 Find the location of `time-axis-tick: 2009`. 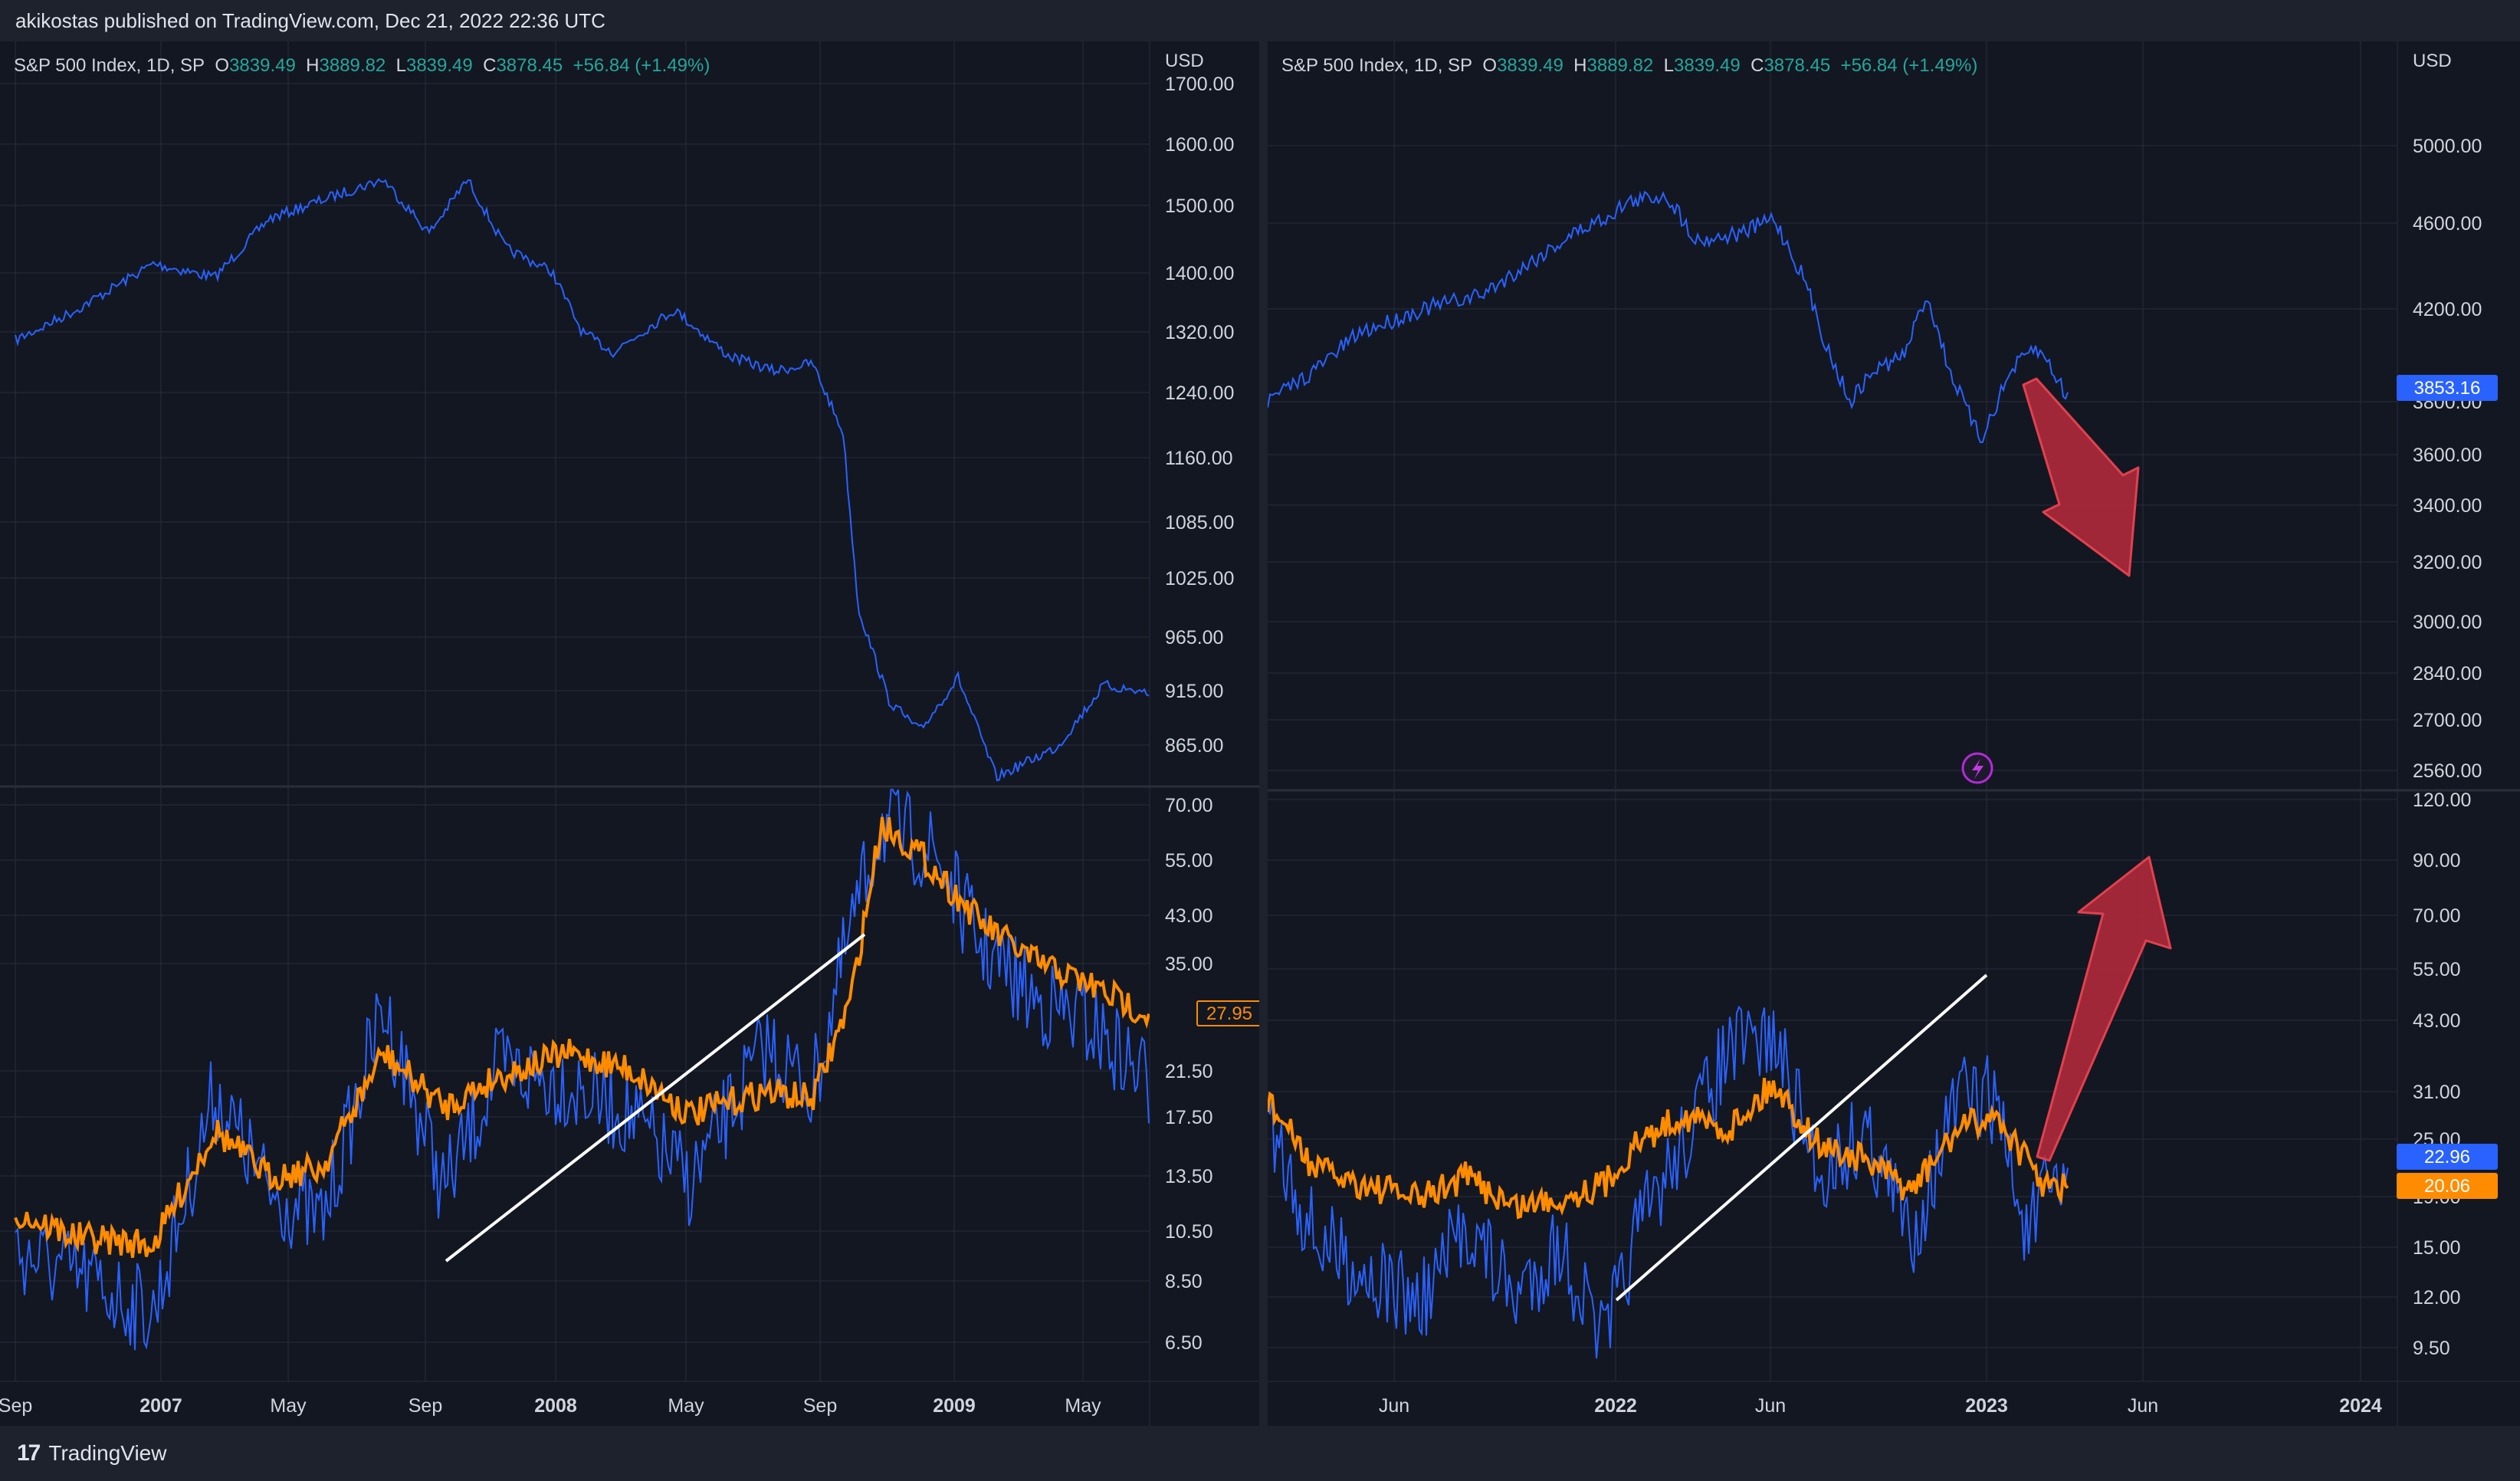

time-axis-tick: 2009 is located at coordinates (954, 1406).